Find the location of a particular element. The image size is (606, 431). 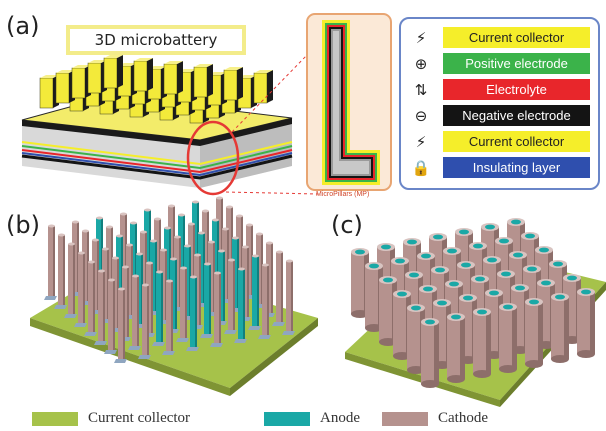

legend-anode: Anode is located at coordinates (312, 418).